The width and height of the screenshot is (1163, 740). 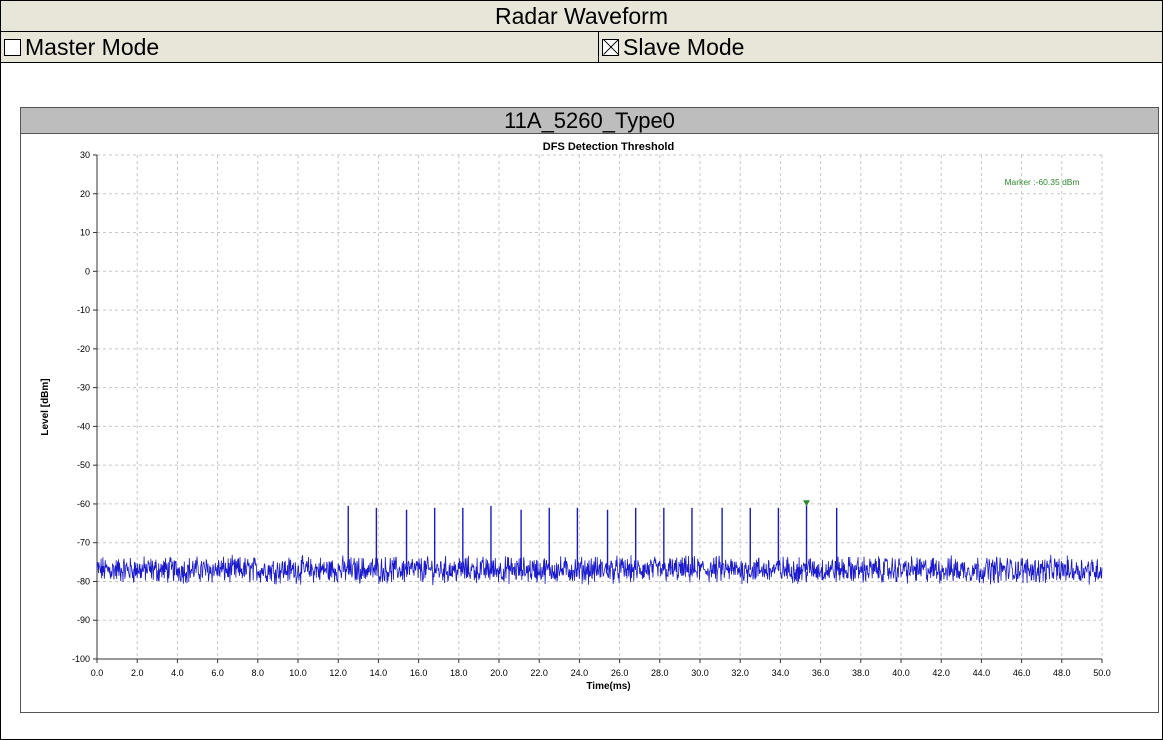 I want to click on x-tick-label: 12.0, so click(x=338, y=673).